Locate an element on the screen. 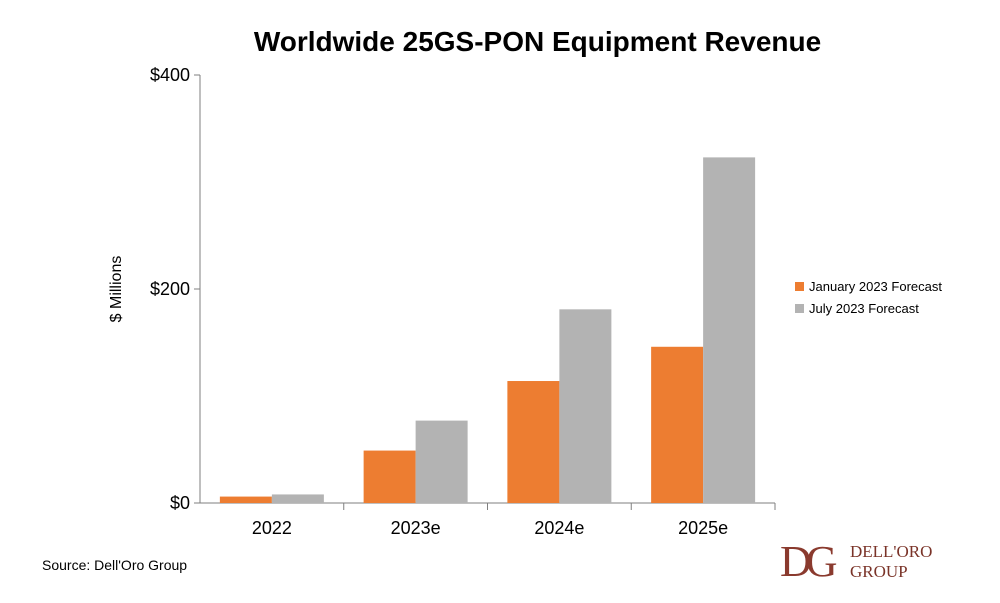 This screenshot has width=1000, height=603. logo-mark: DG is located at coordinates (809, 561).